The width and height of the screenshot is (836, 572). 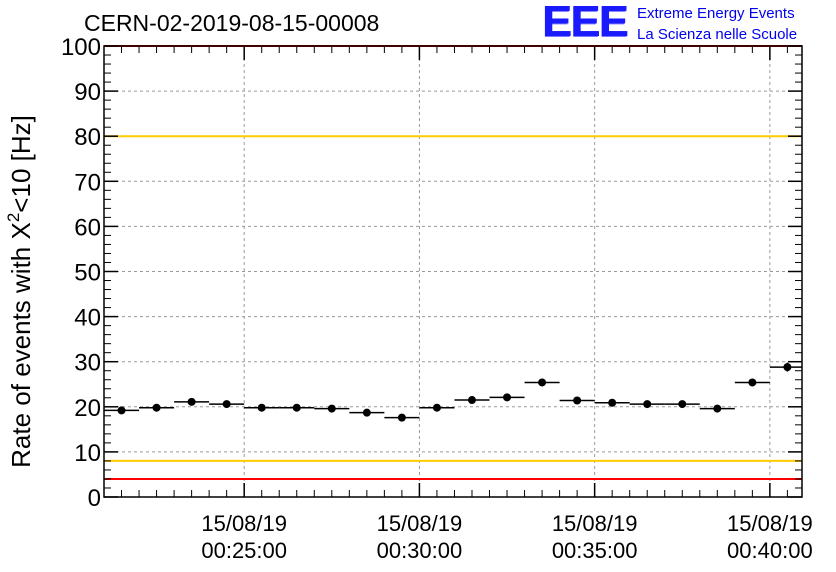 What do you see at coordinates (87, 363) in the screenshot?
I see `y-tick-label: 30` at bounding box center [87, 363].